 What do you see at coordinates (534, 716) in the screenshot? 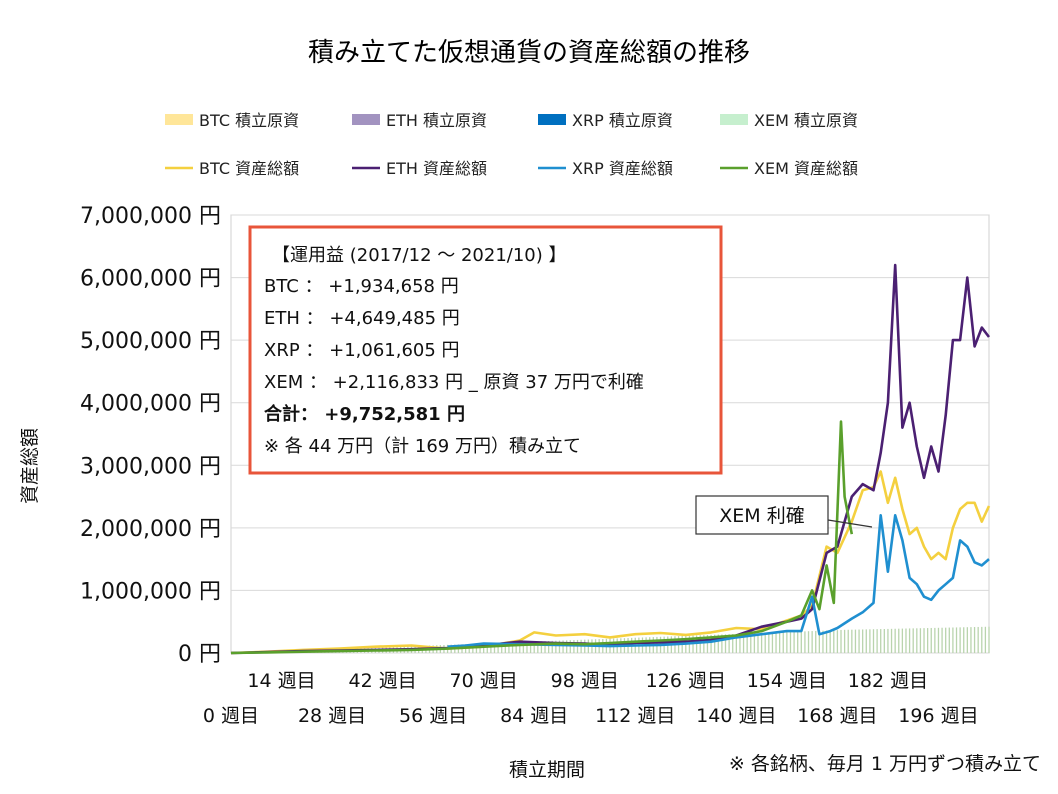
I see `x-tick-label: 84 週目` at bounding box center [534, 716].